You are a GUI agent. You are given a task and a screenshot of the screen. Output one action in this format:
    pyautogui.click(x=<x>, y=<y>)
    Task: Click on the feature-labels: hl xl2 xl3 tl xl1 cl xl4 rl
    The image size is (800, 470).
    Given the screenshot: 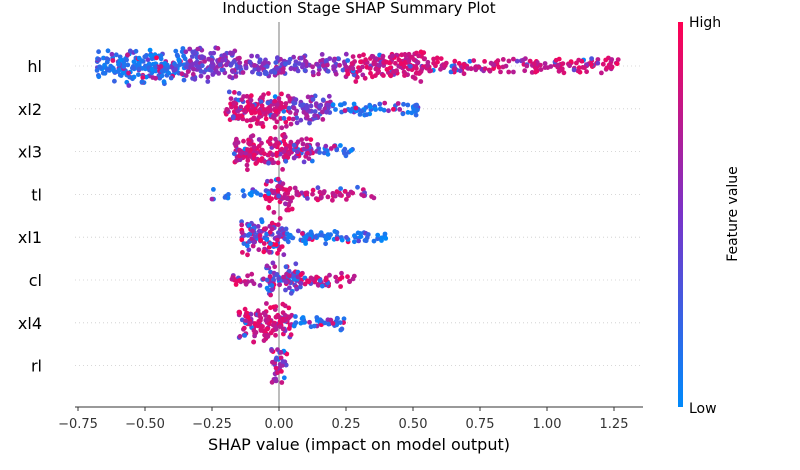 What is the action you would take?
    pyautogui.click(x=30, y=216)
    